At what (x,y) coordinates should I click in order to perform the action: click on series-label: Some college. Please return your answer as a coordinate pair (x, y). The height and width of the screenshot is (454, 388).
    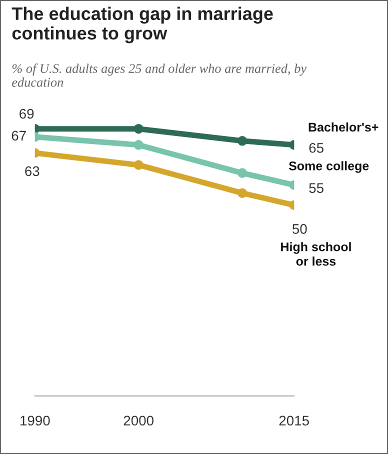
    Looking at the image, I should click on (328, 167).